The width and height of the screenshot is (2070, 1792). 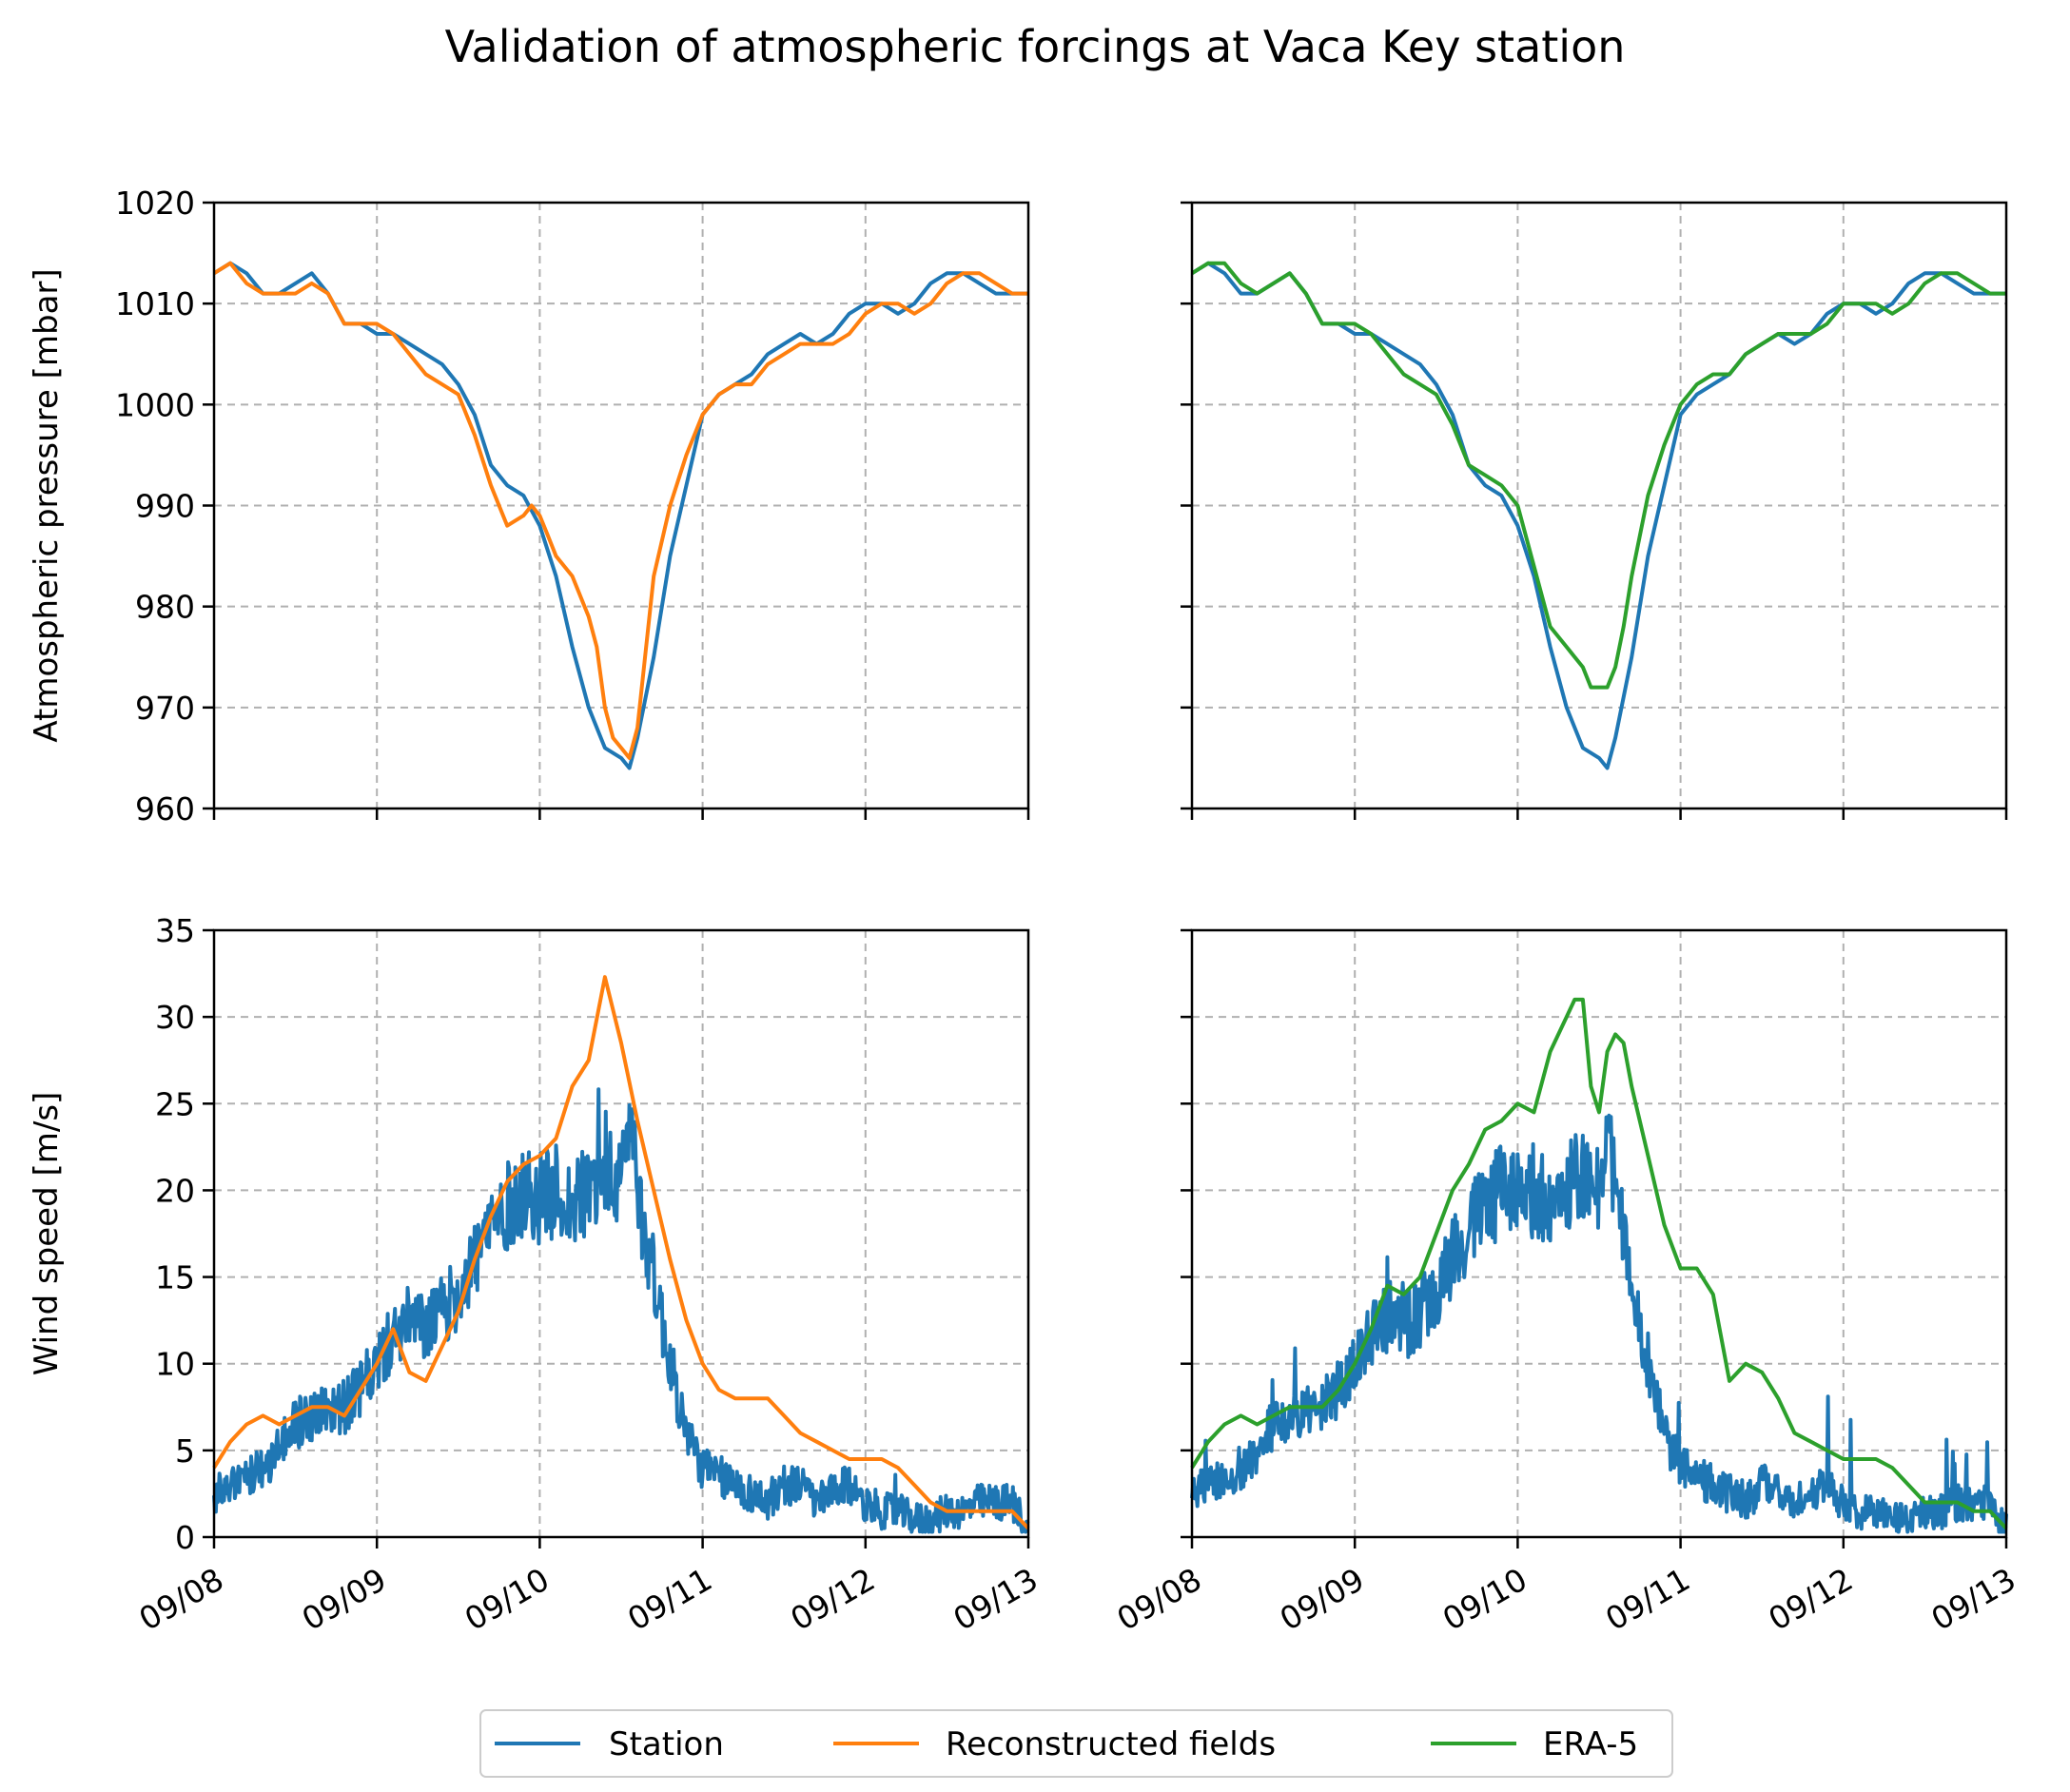 I want to click on bottom-right-era5-line, so click(x=1599, y=1264).